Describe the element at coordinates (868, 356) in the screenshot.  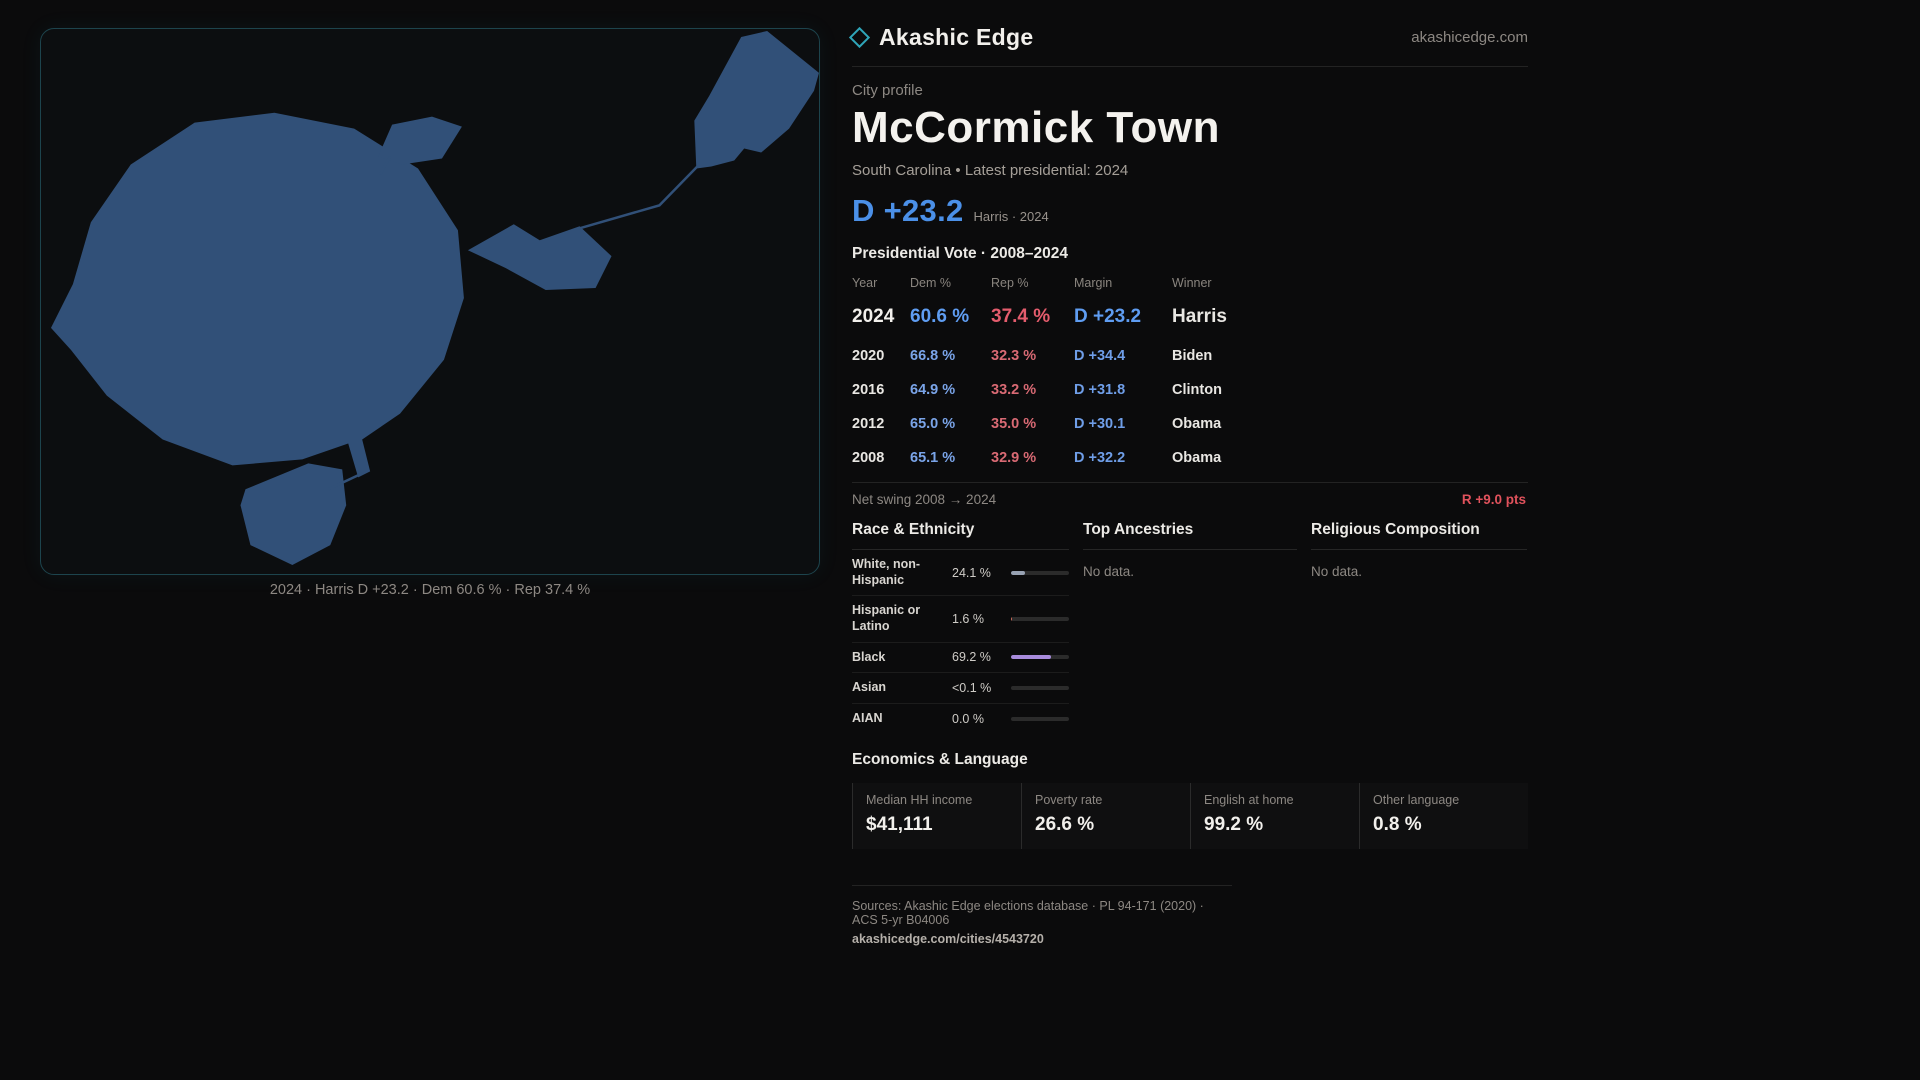
I see `cell-year: 2020` at that location.